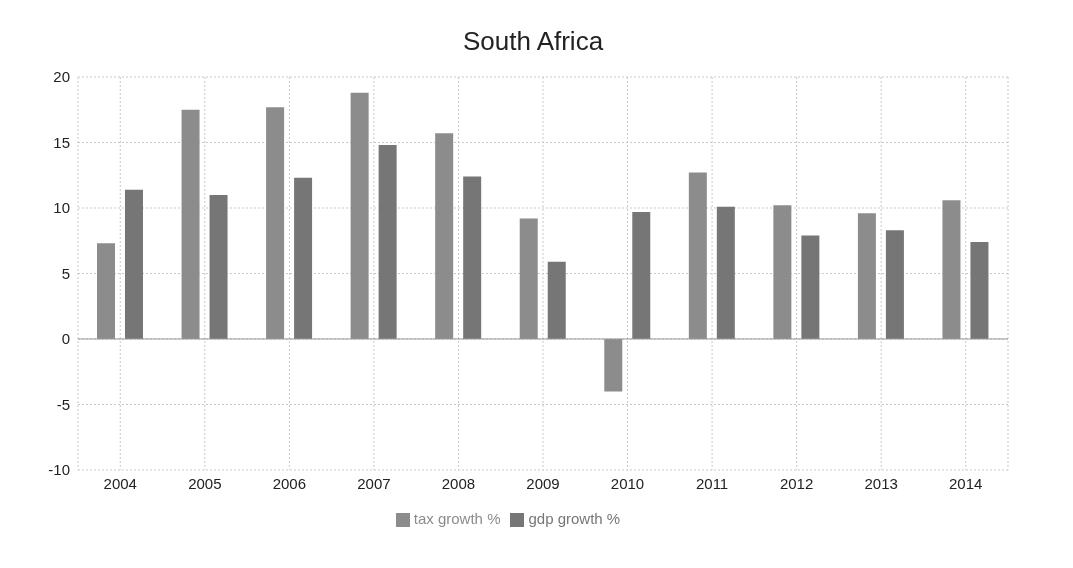  What do you see at coordinates (533, 41) in the screenshot?
I see `chart-title: South Africa` at bounding box center [533, 41].